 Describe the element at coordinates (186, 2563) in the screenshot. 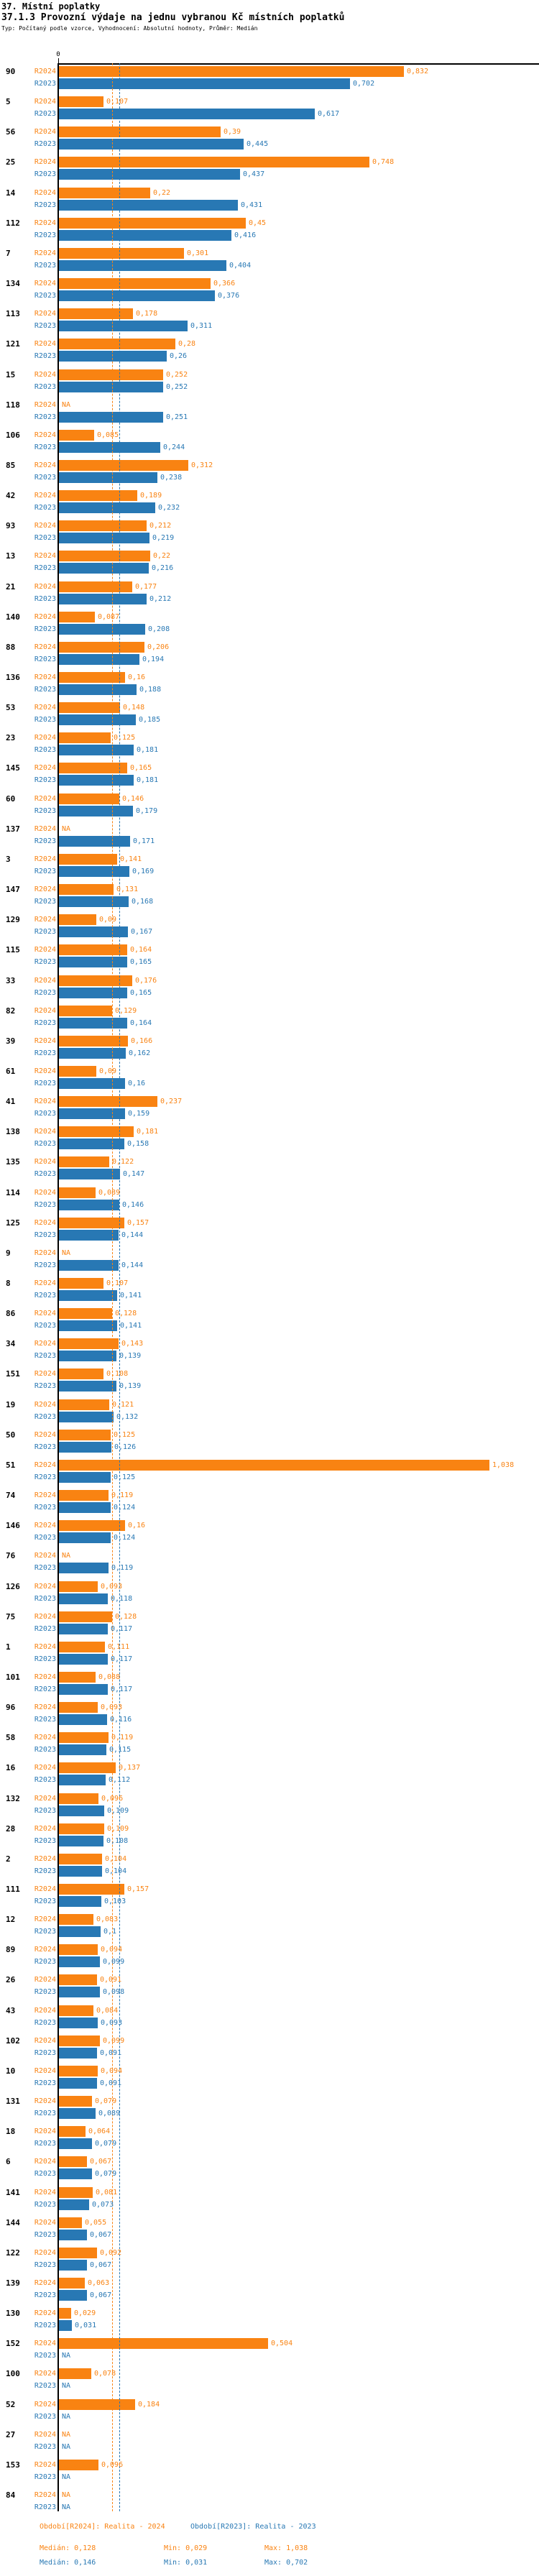

I see `stat-min-2023: Min: 0,031` at that location.